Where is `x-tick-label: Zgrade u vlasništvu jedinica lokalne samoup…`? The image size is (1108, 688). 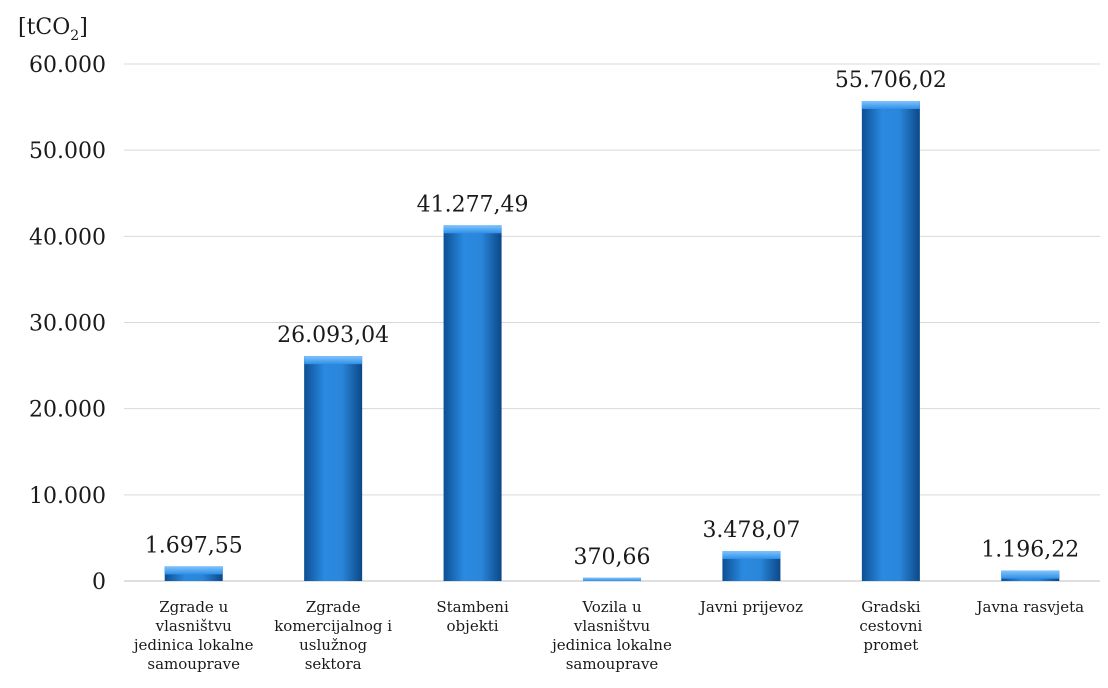 x-tick-label: Zgrade u vlasništvu jedinica lokalne samoup… is located at coordinates (193, 635).